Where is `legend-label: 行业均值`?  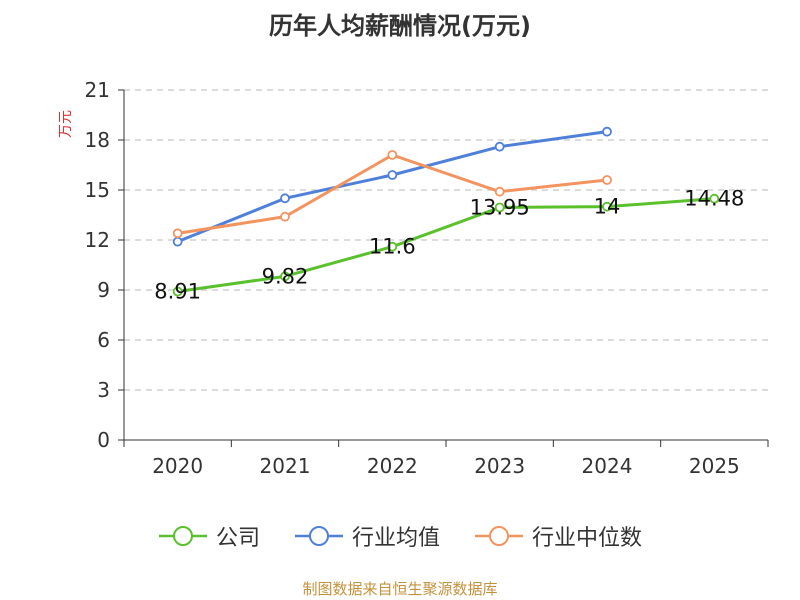 legend-label: 行业均值 is located at coordinates (395, 538).